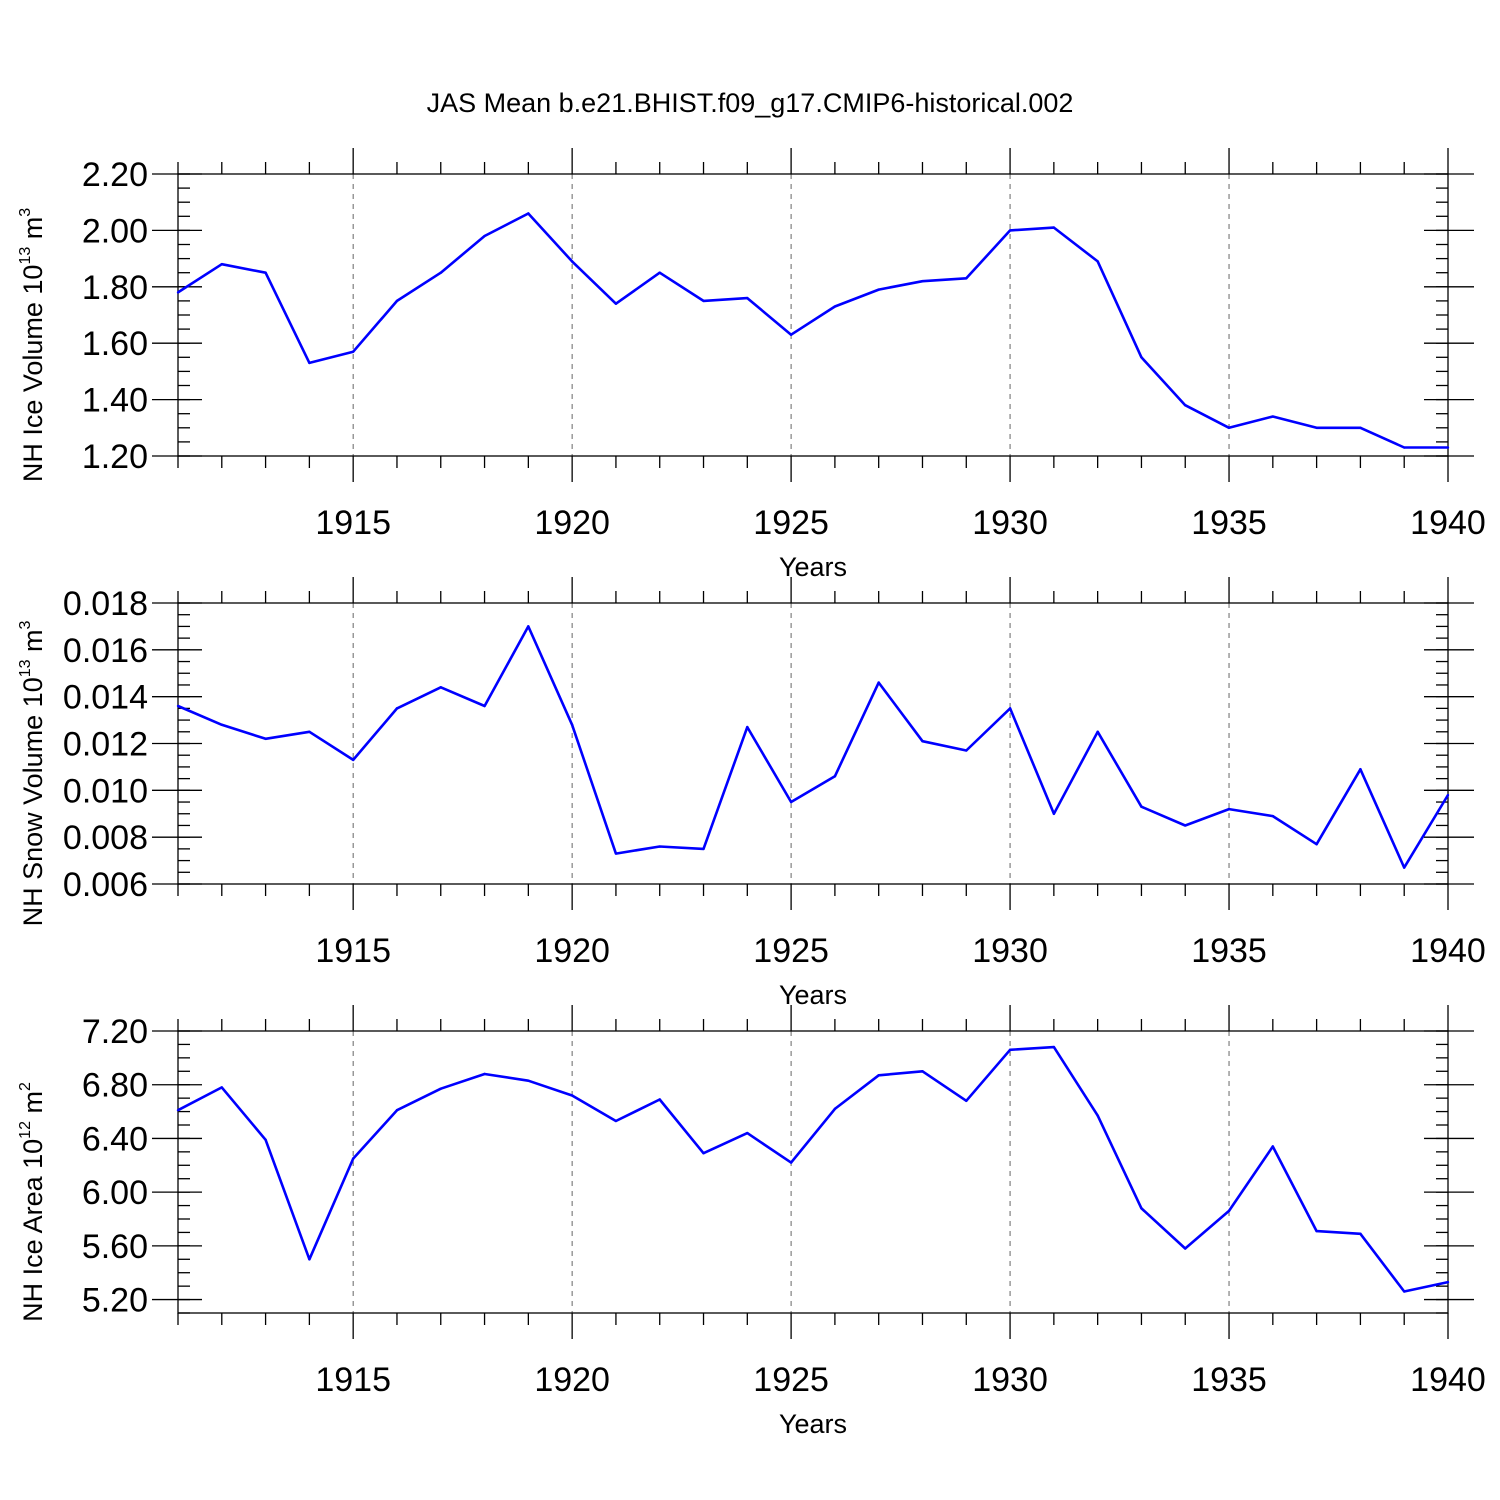 This screenshot has height=1500, width=1500. I want to click on y-tick-label: 0.016, so click(105, 651).